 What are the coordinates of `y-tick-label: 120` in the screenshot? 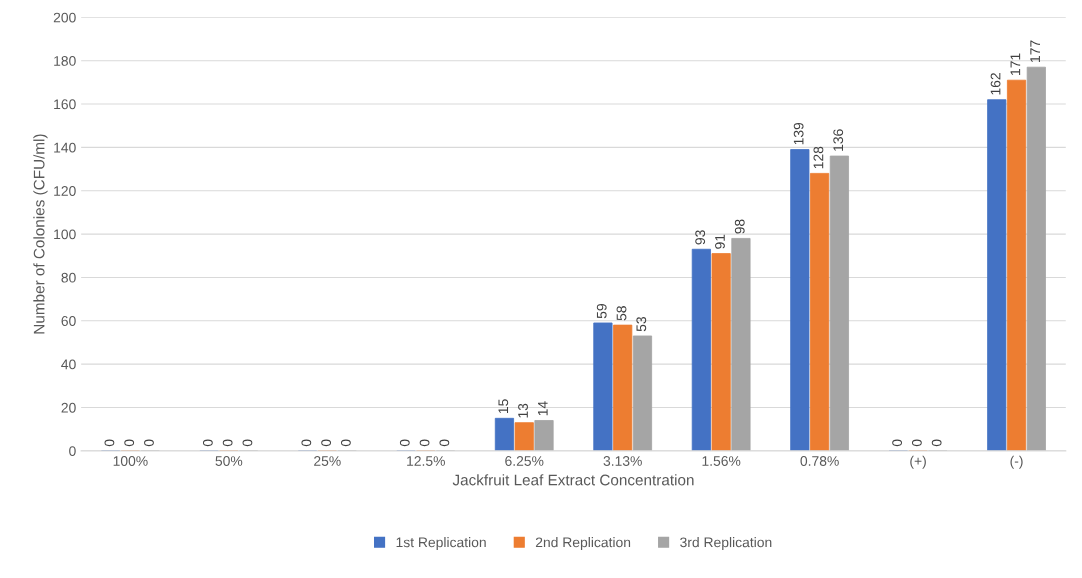 It's located at (65, 191).